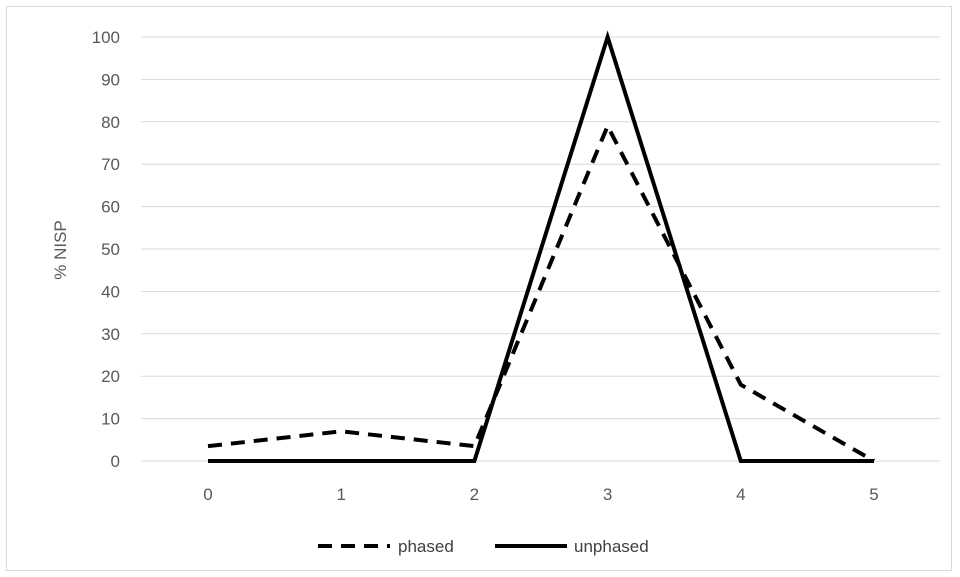  I want to click on x-axis-tick-labels: 0 1 2 3 4 5, so click(540, 494).